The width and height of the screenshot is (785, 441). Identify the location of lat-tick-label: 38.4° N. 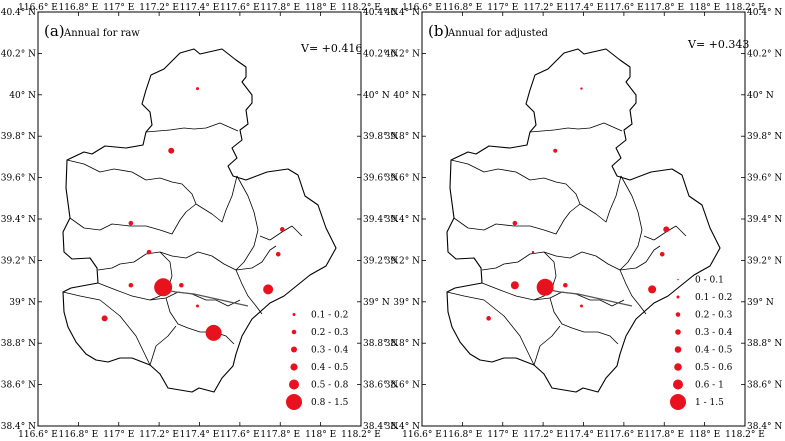
(764, 427).